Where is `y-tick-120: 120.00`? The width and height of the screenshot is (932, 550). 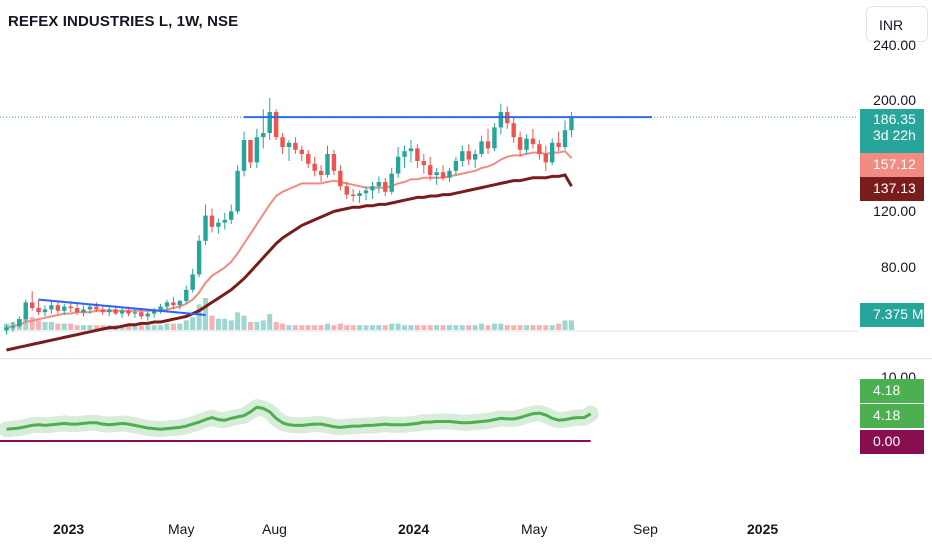 y-tick-120: 120.00 is located at coordinates (894, 211).